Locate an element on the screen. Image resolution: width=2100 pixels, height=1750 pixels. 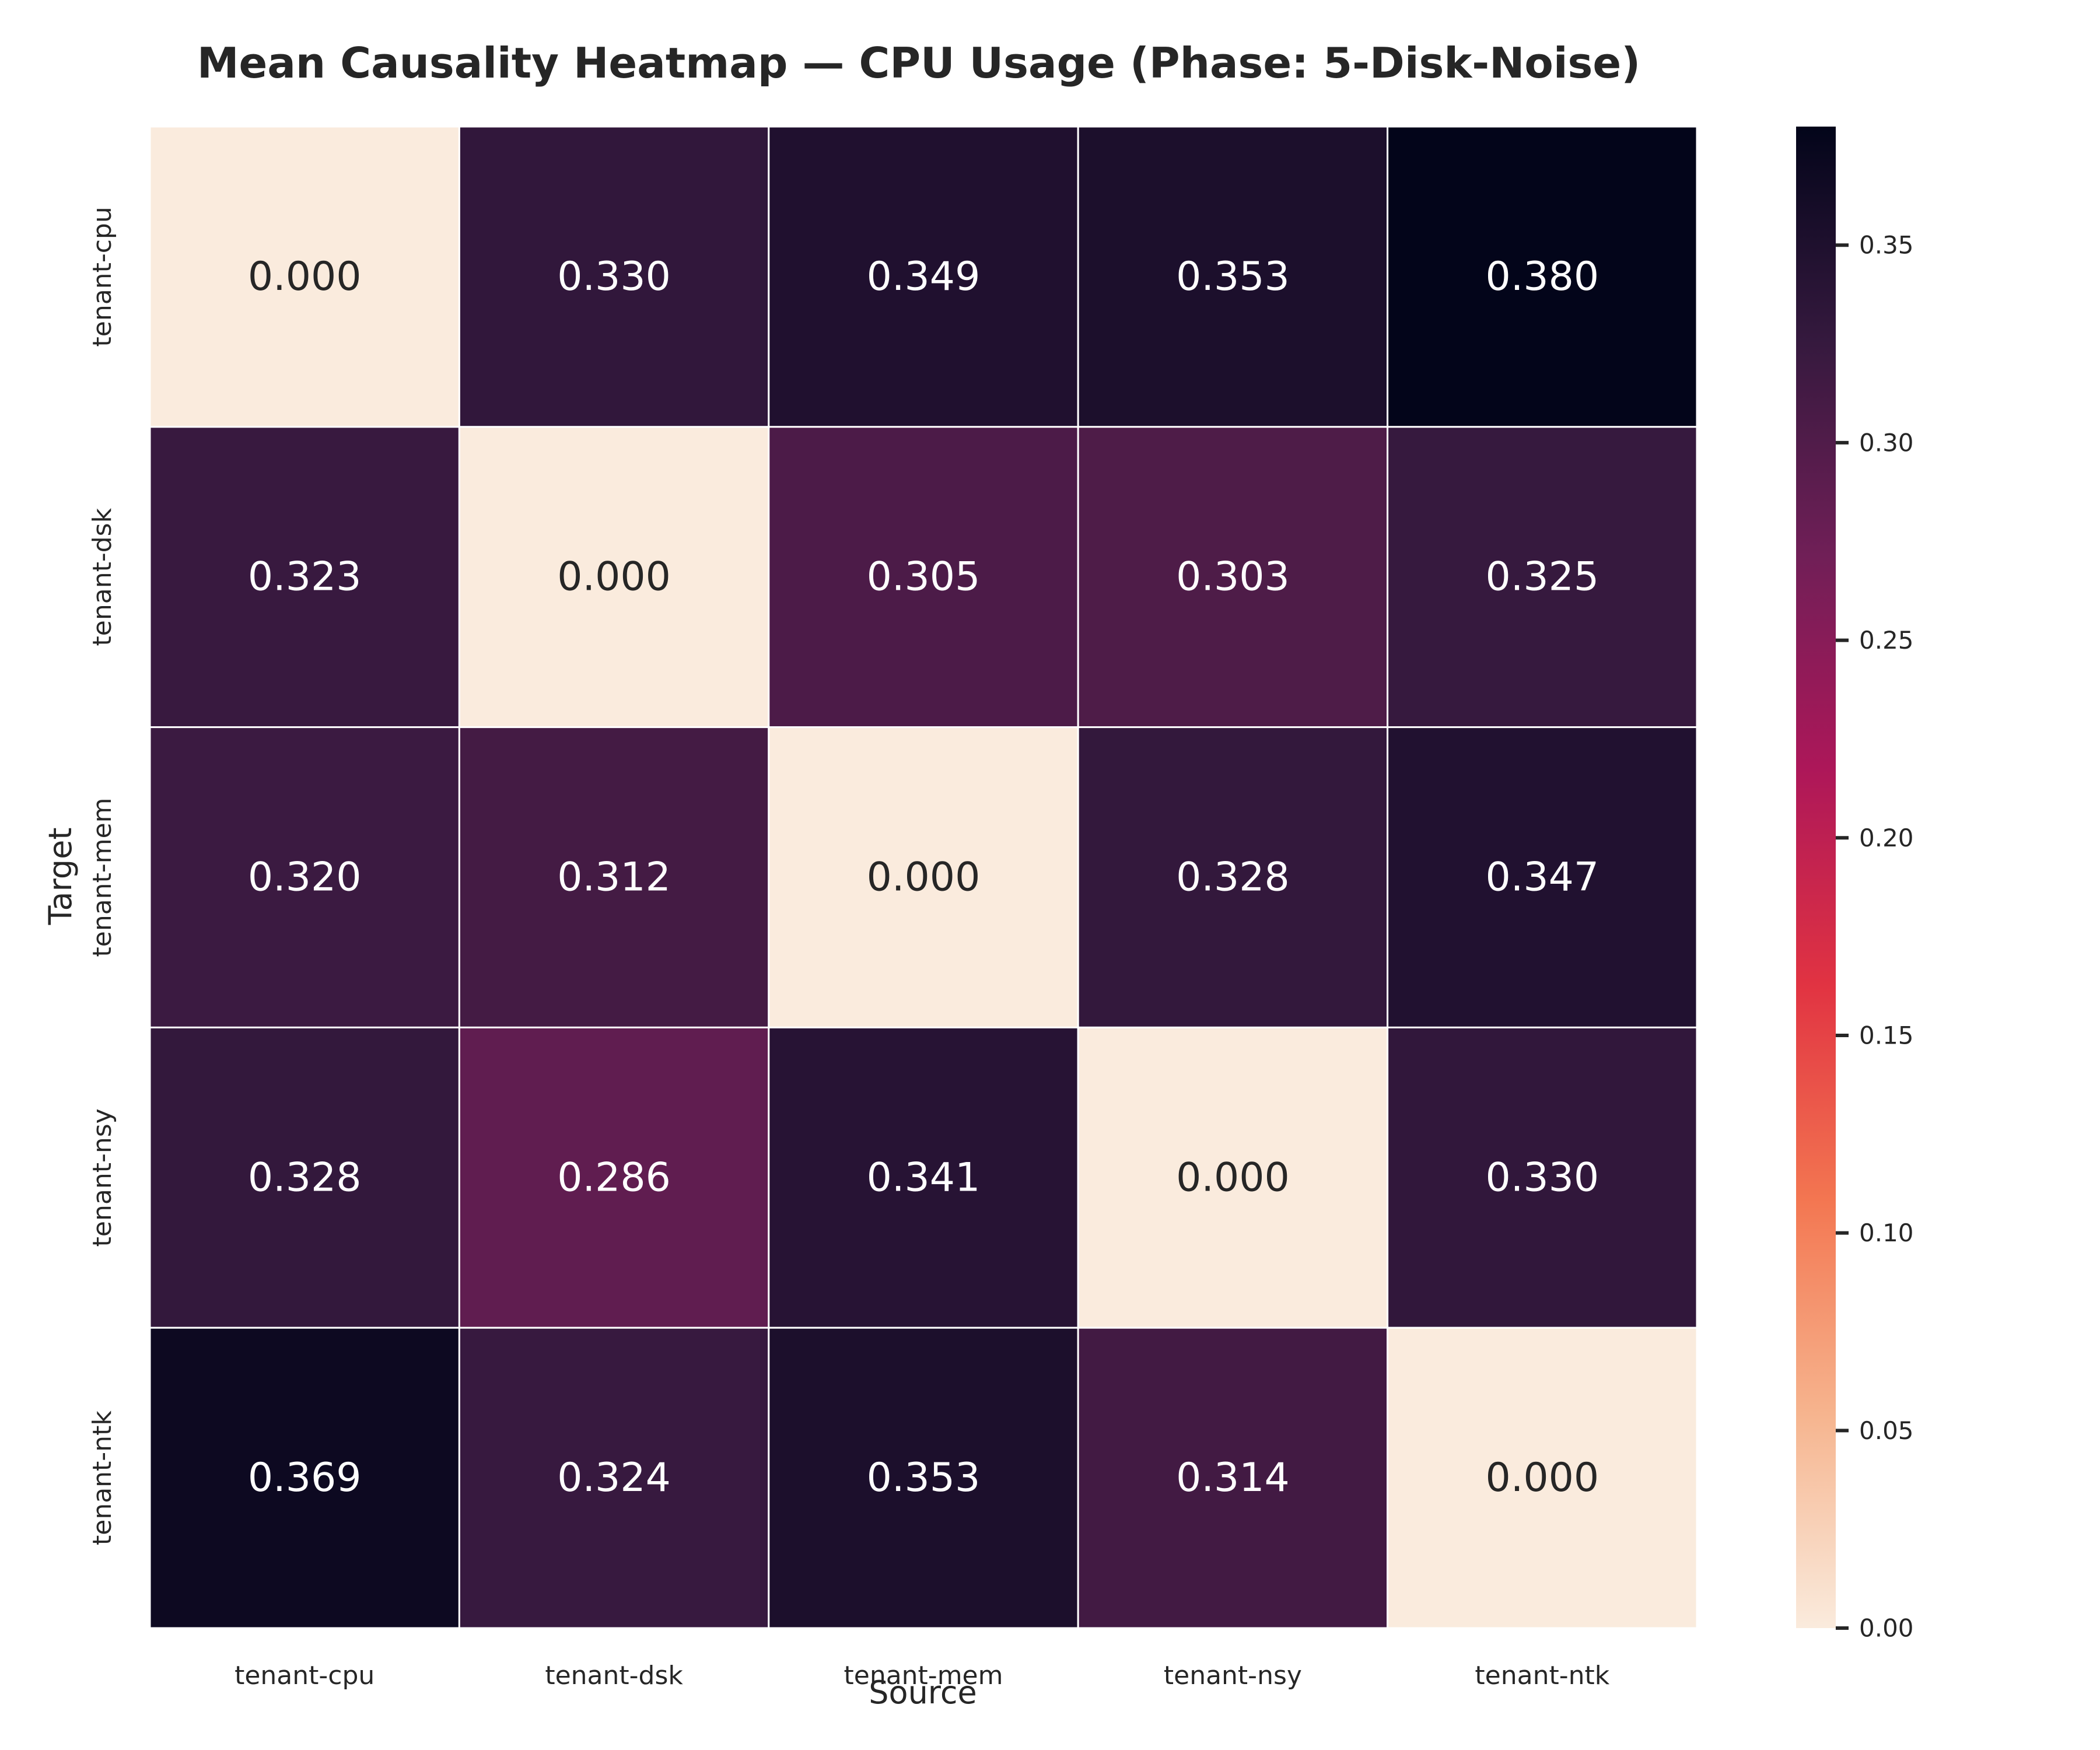
colorbar-tick-label: 0.25 is located at coordinates (1887, 640).